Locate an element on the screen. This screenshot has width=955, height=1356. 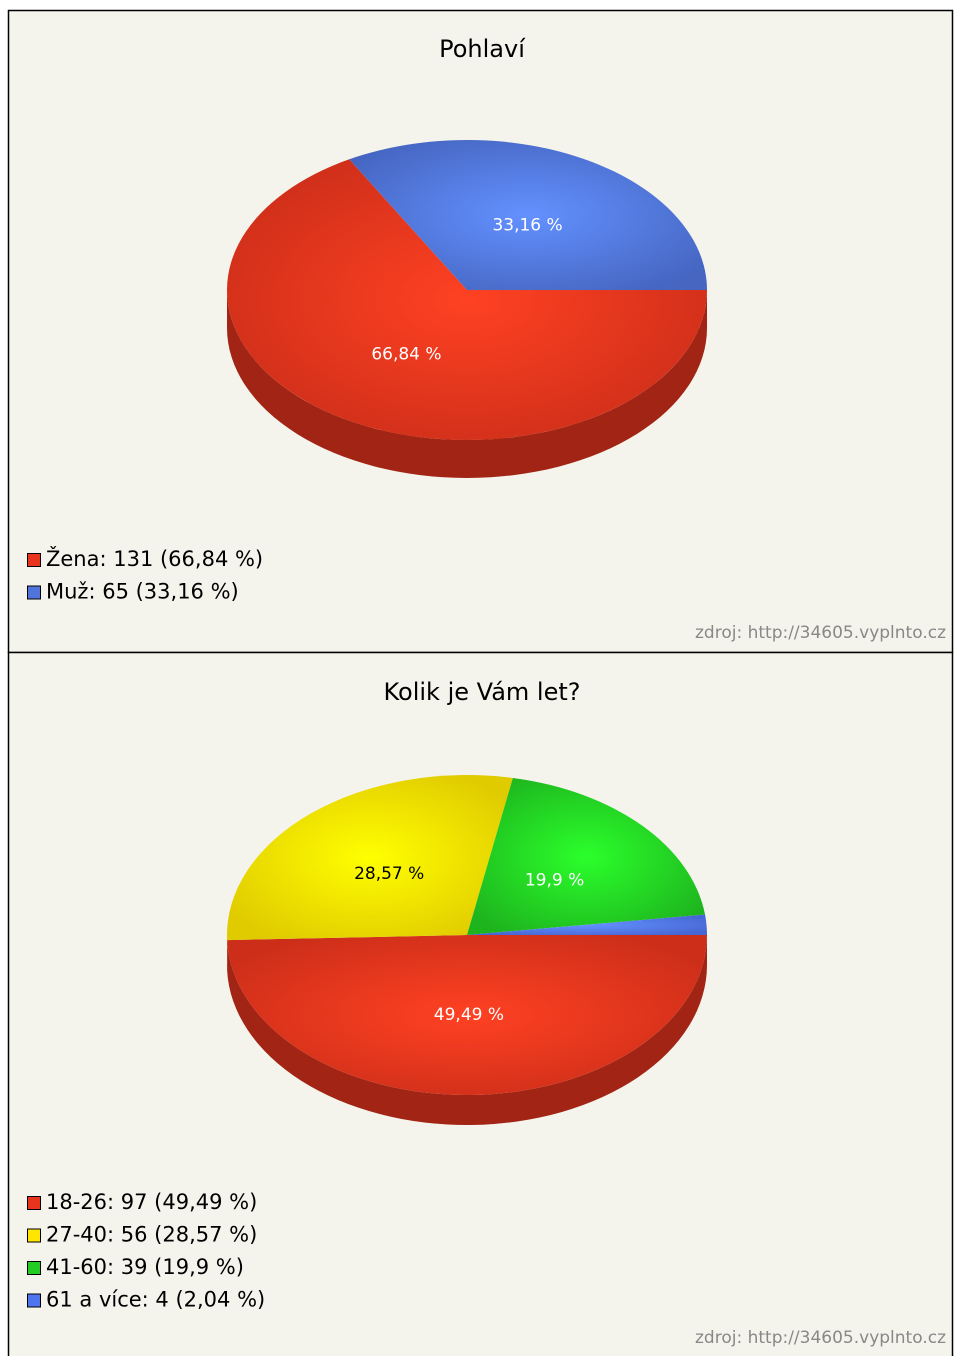
chart-title: Kolik je Vám let? is located at coordinates (481, 692).